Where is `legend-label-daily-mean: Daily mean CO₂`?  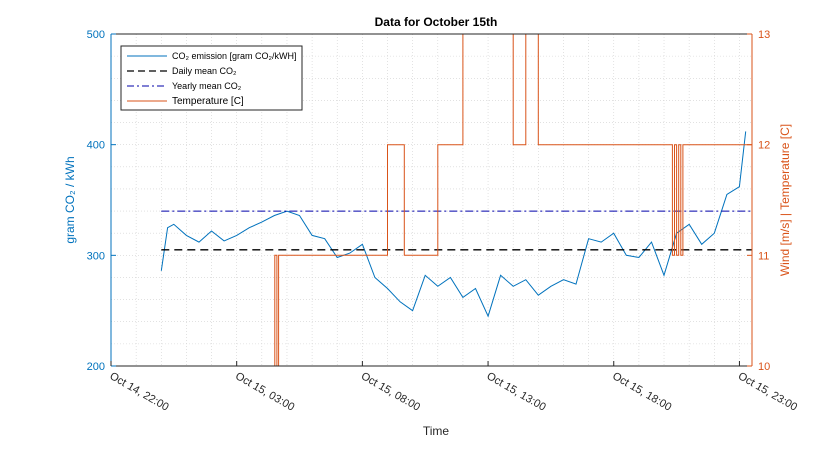
legend-label-daily-mean: Daily mean CO₂ is located at coordinates (204, 71).